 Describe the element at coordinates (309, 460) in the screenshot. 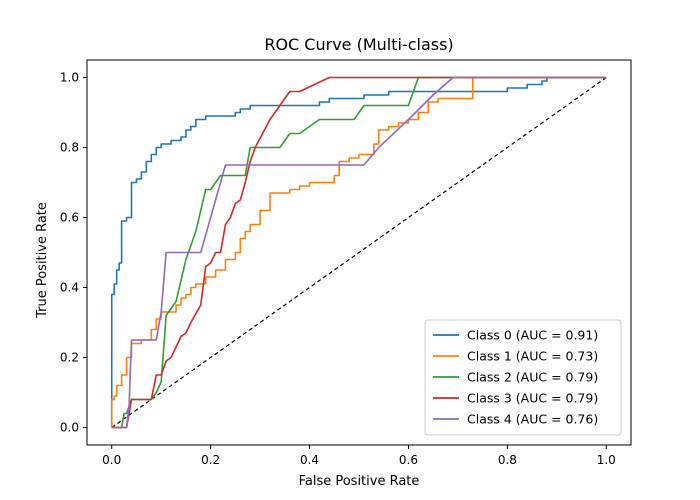

I see `x-tick-label: 0.4` at that location.